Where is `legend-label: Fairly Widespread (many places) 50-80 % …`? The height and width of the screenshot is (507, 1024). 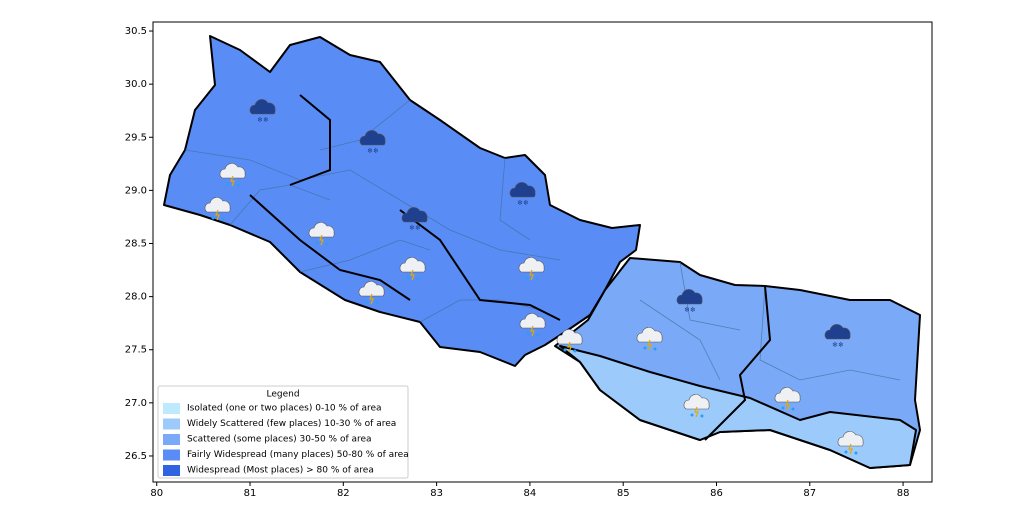 legend-label: Fairly Widespread (many places) 50-80 % … is located at coordinates (298, 455).